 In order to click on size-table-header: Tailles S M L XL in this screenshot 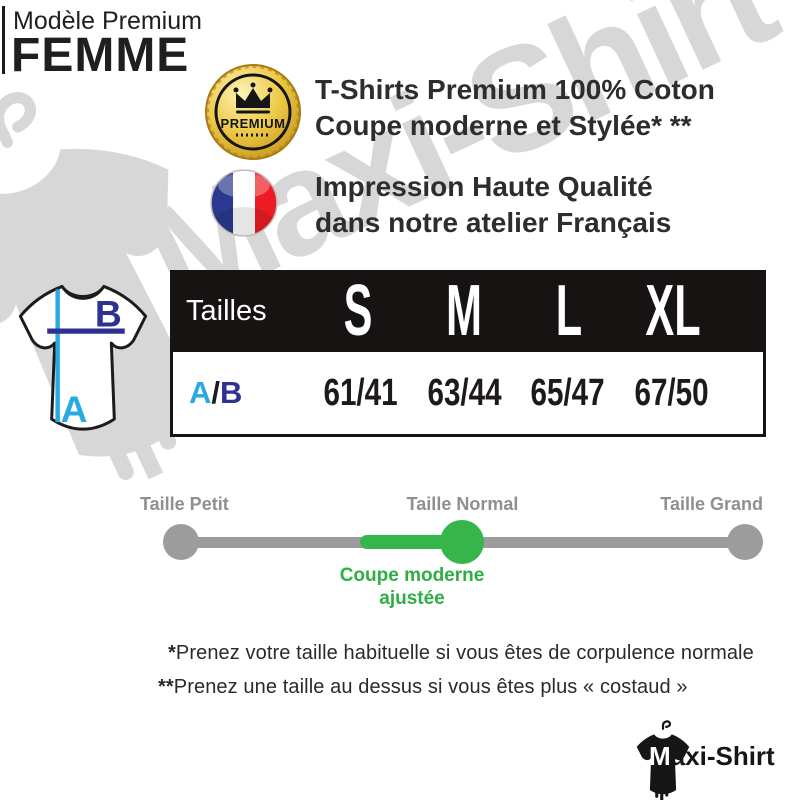, I will do `click(468, 311)`.